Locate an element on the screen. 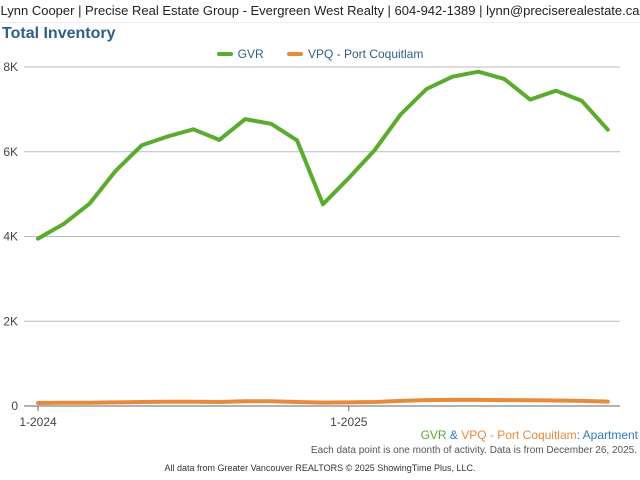 This screenshot has height=480, width=640. chart-caption: GVR & VPQ - Port Coquitlam: Apartment is located at coordinates (529, 435).